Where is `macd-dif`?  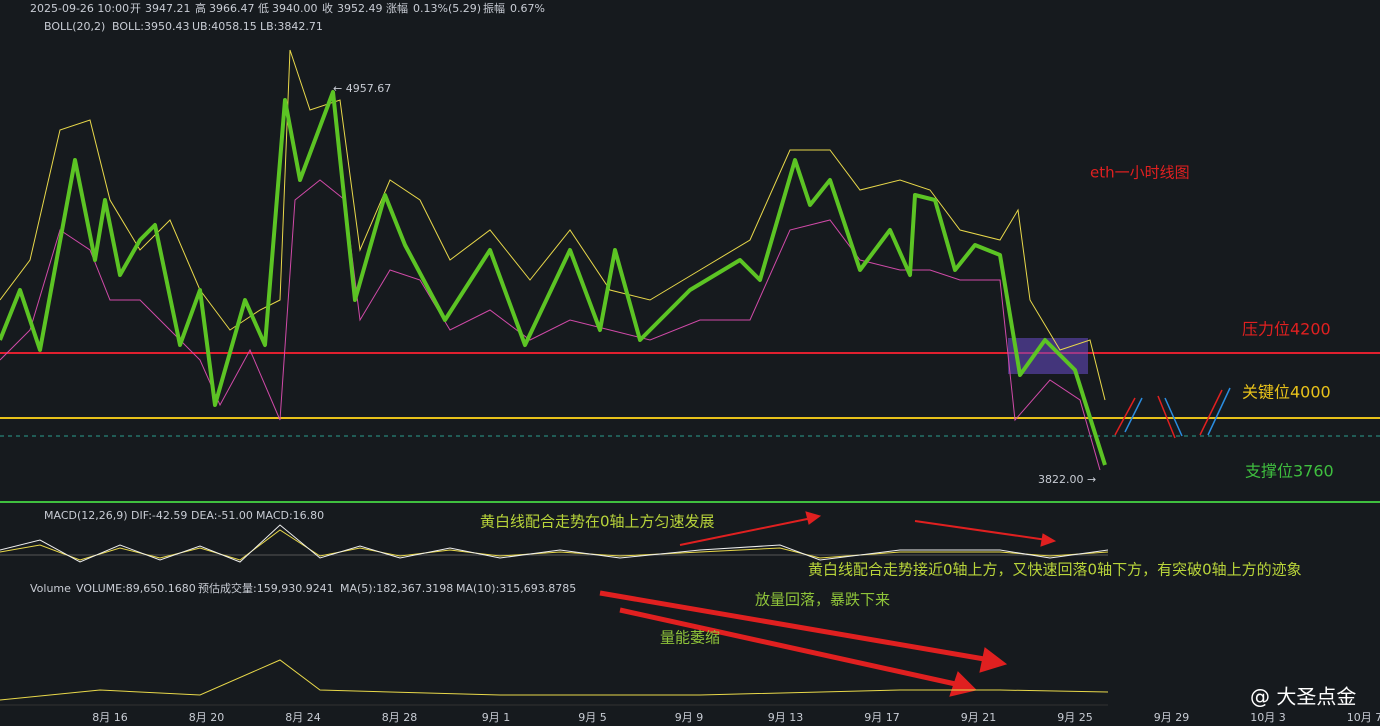
macd-dif is located at coordinates (554, 543).